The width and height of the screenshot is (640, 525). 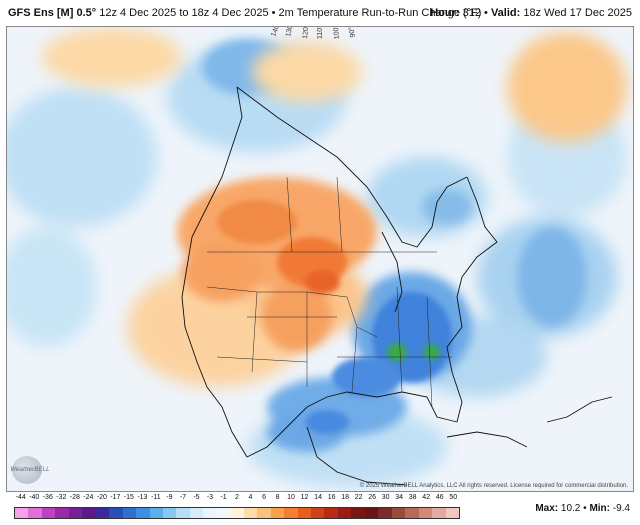 I want to click on colorbar-tick-label: 34, so click(x=399, y=497).